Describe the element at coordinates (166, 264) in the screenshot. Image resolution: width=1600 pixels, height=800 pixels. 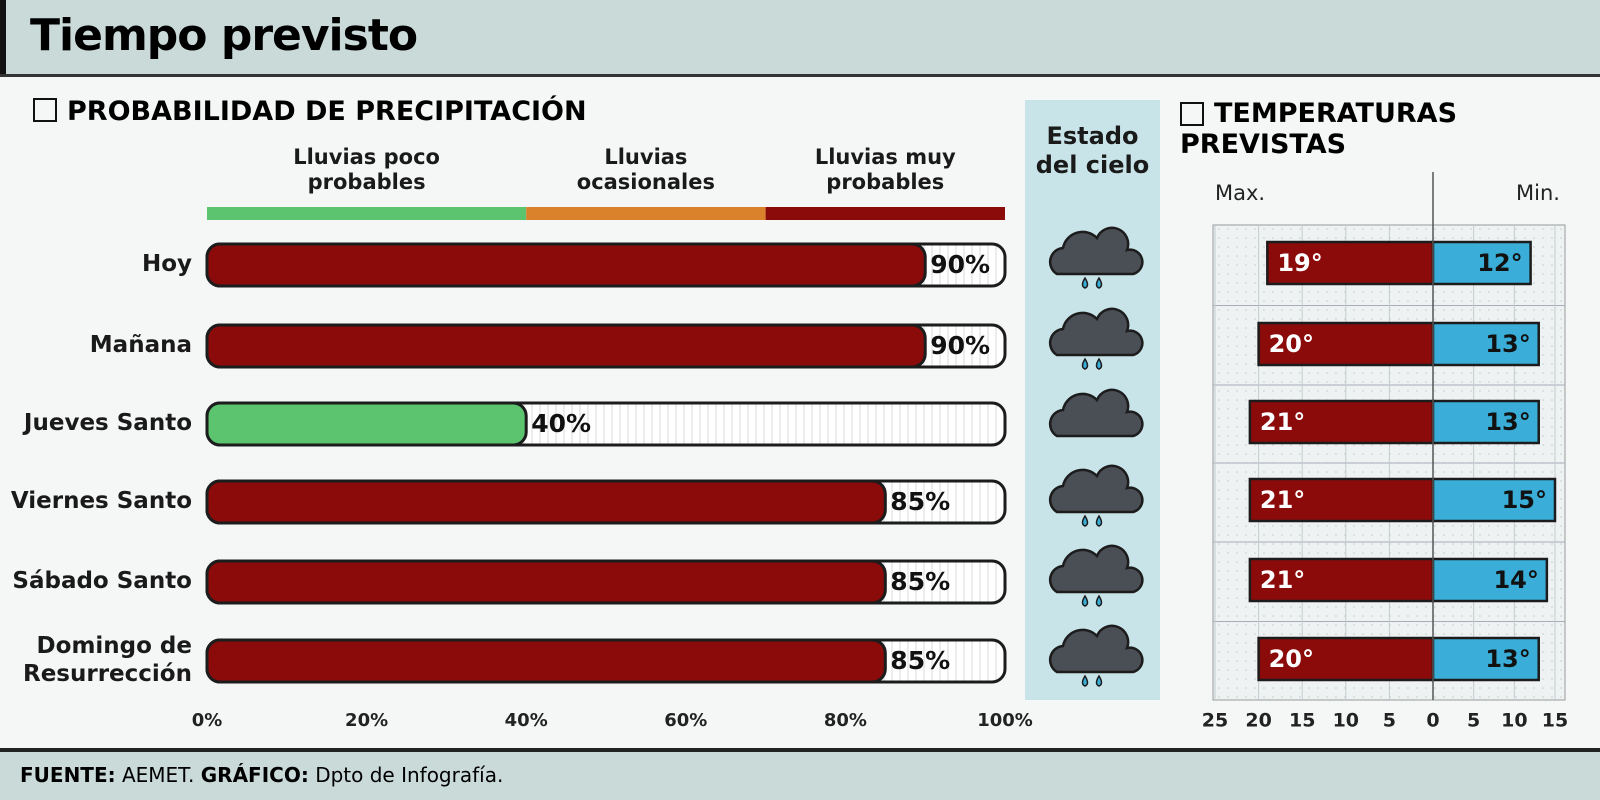
I see `category-label: Hoy` at that location.